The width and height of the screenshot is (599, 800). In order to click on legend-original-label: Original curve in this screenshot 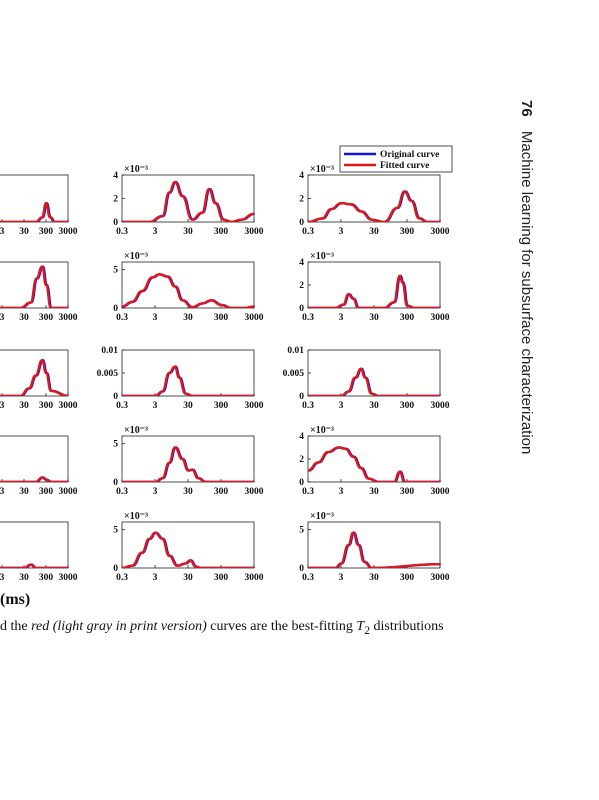, I will do `click(409, 155)`.